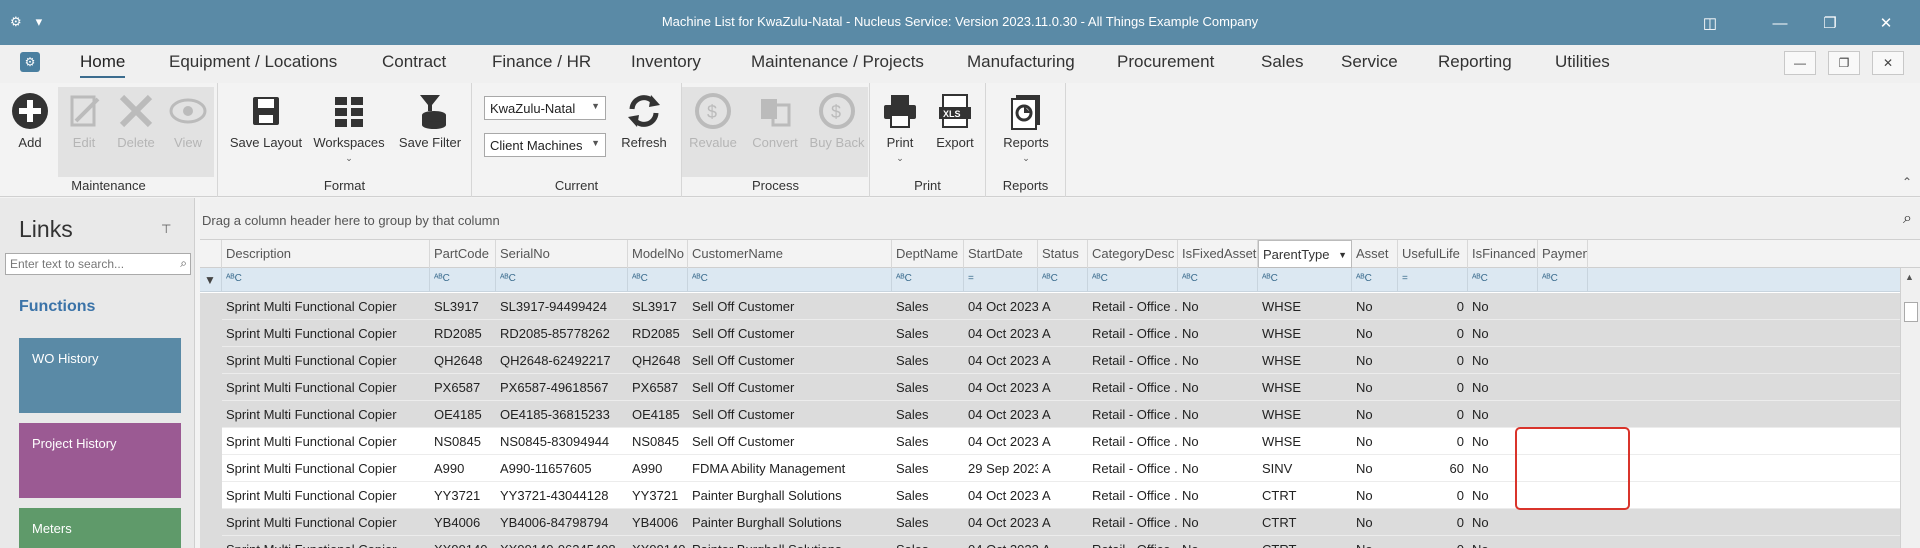 The height and width of the screenshot is (548, 1920). I want to click on mdi-restore-button: ❐, so click(1844, 63).